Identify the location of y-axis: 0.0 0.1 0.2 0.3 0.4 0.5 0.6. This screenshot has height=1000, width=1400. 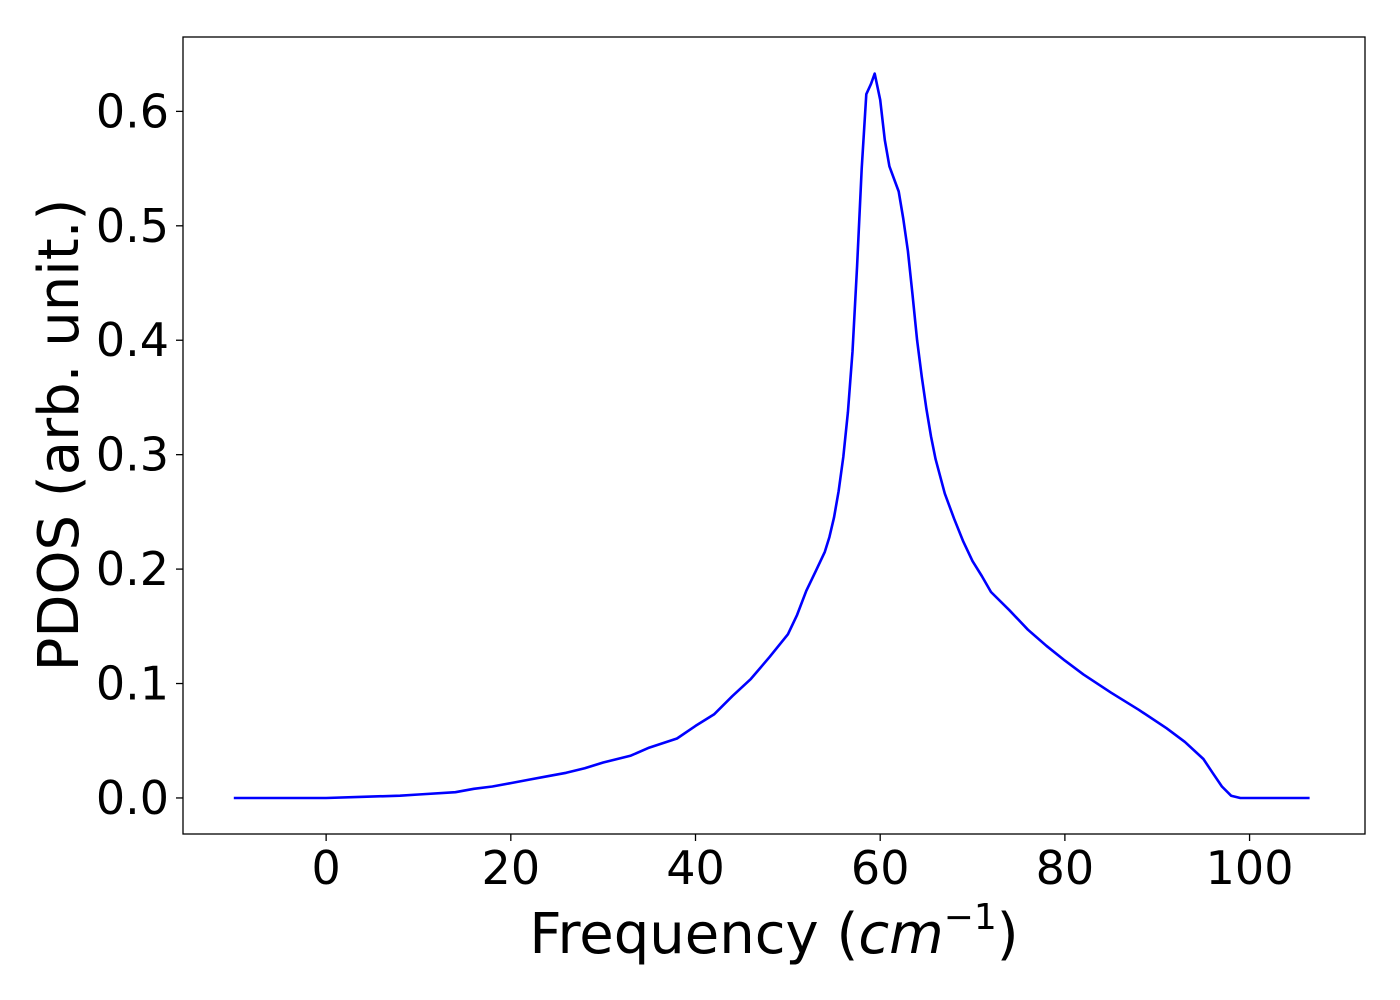
(139, 454).